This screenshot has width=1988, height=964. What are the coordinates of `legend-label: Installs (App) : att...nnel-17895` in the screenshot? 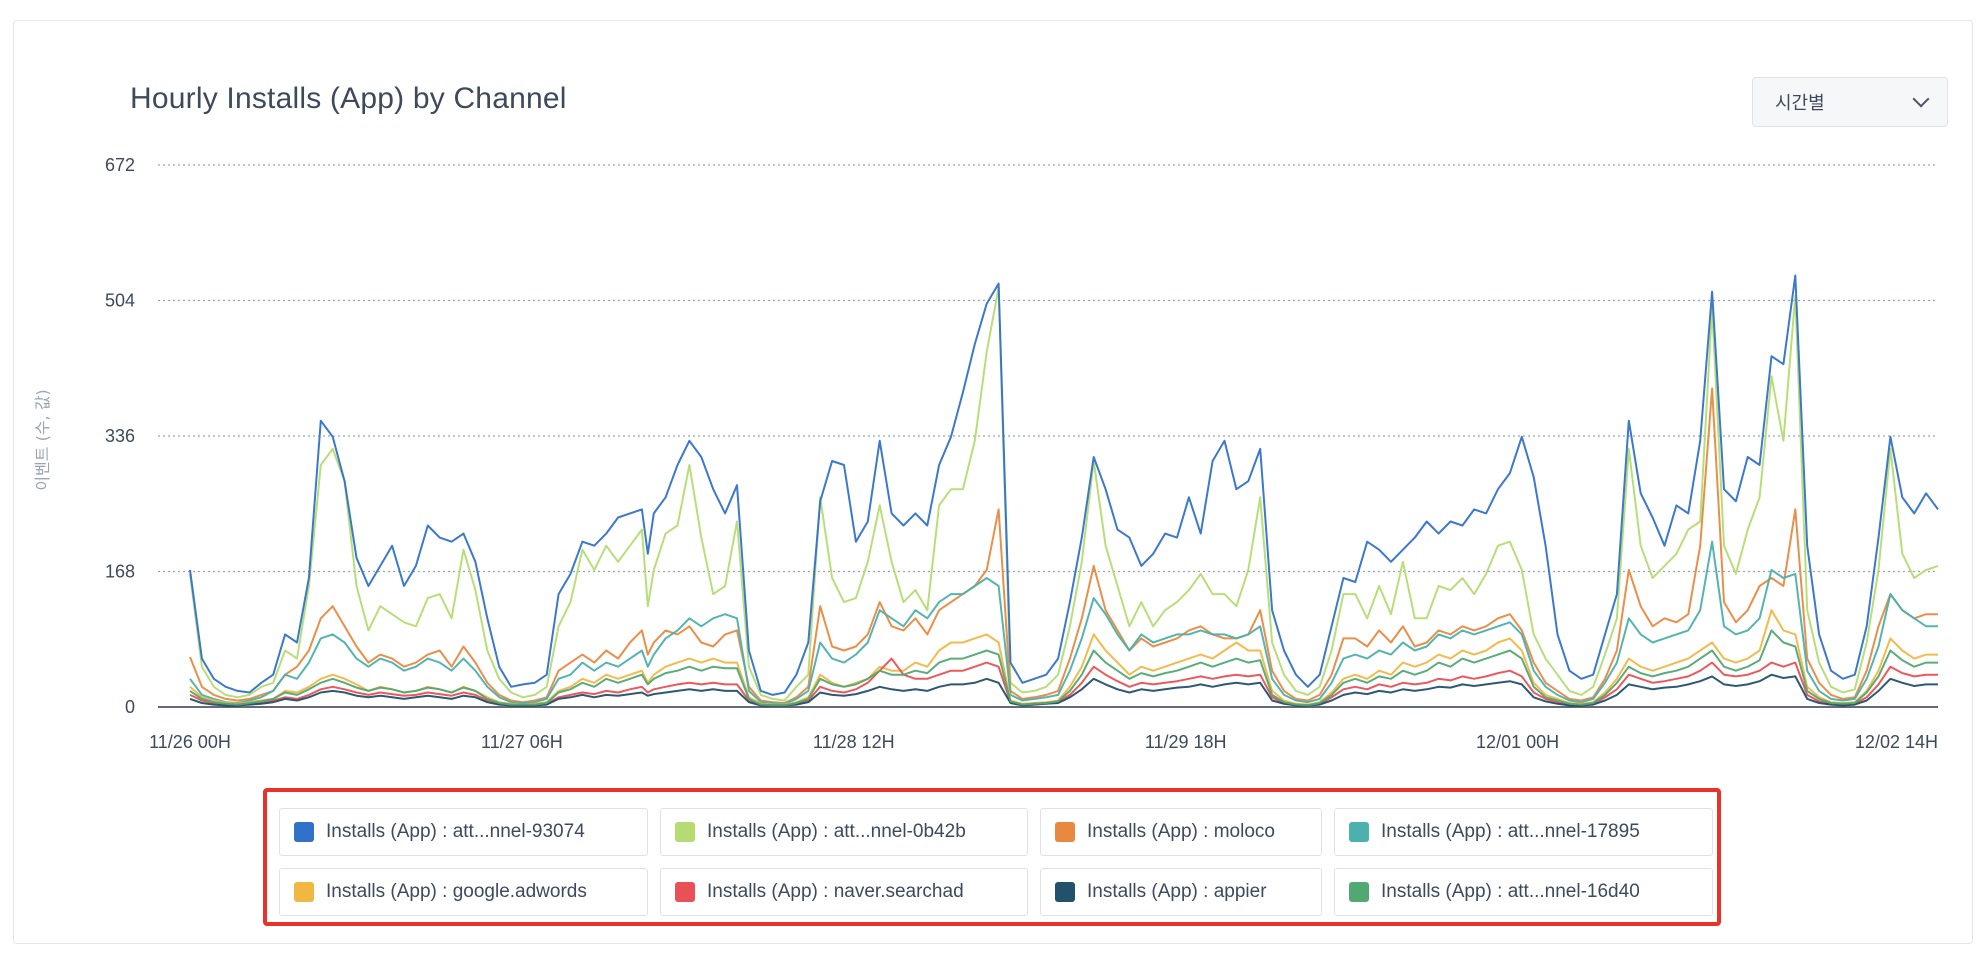 It's located at (1510, 831).